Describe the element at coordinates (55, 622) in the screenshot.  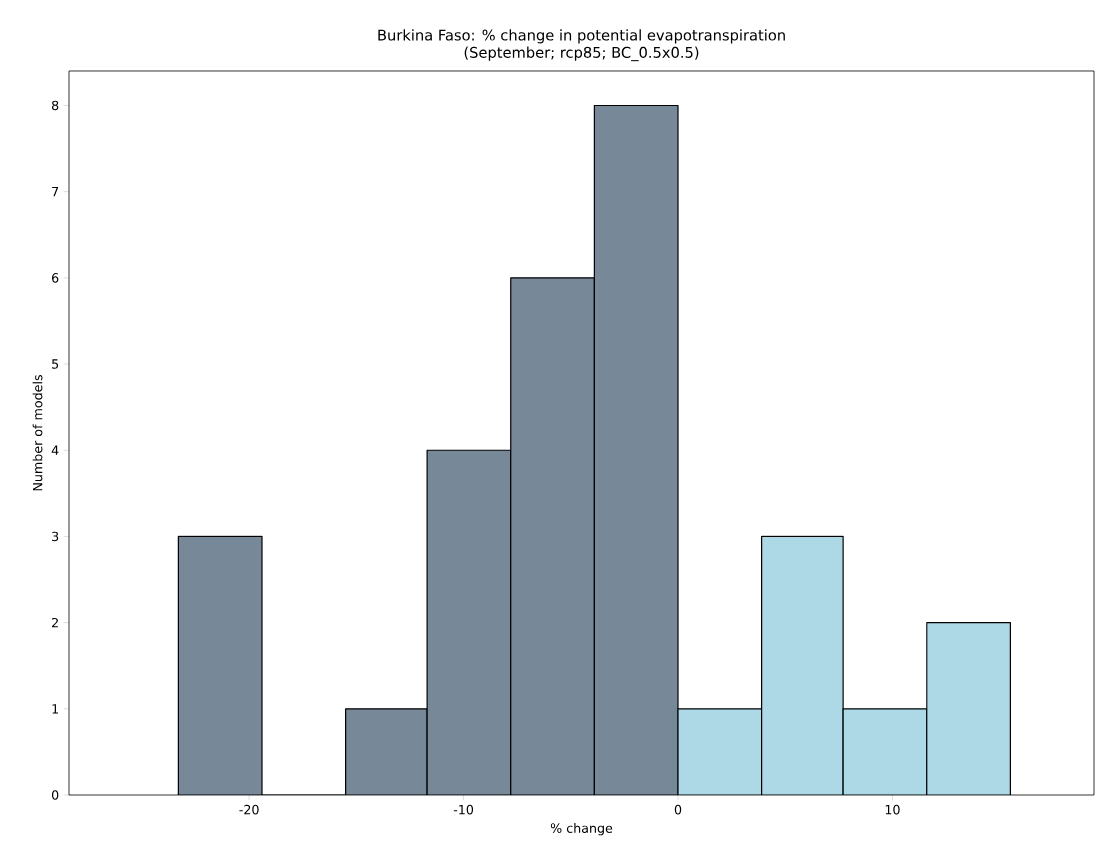
I see `y-tick-label: 2` at that location.